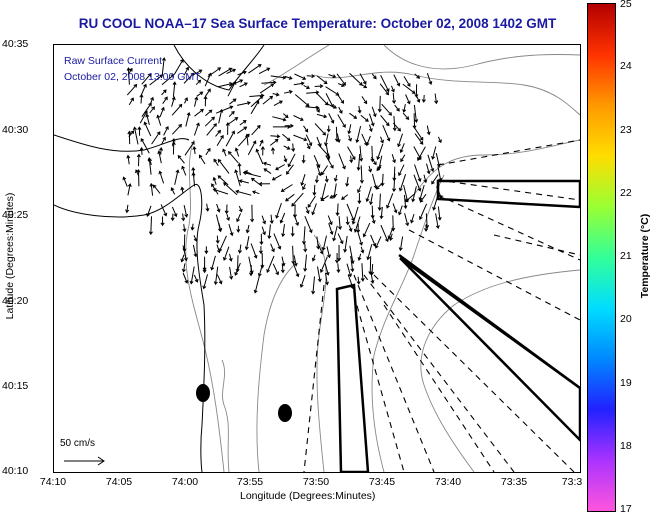  Describe the element at coordinates (285, 413) in the screenshot. I see `data-blob` at that location.